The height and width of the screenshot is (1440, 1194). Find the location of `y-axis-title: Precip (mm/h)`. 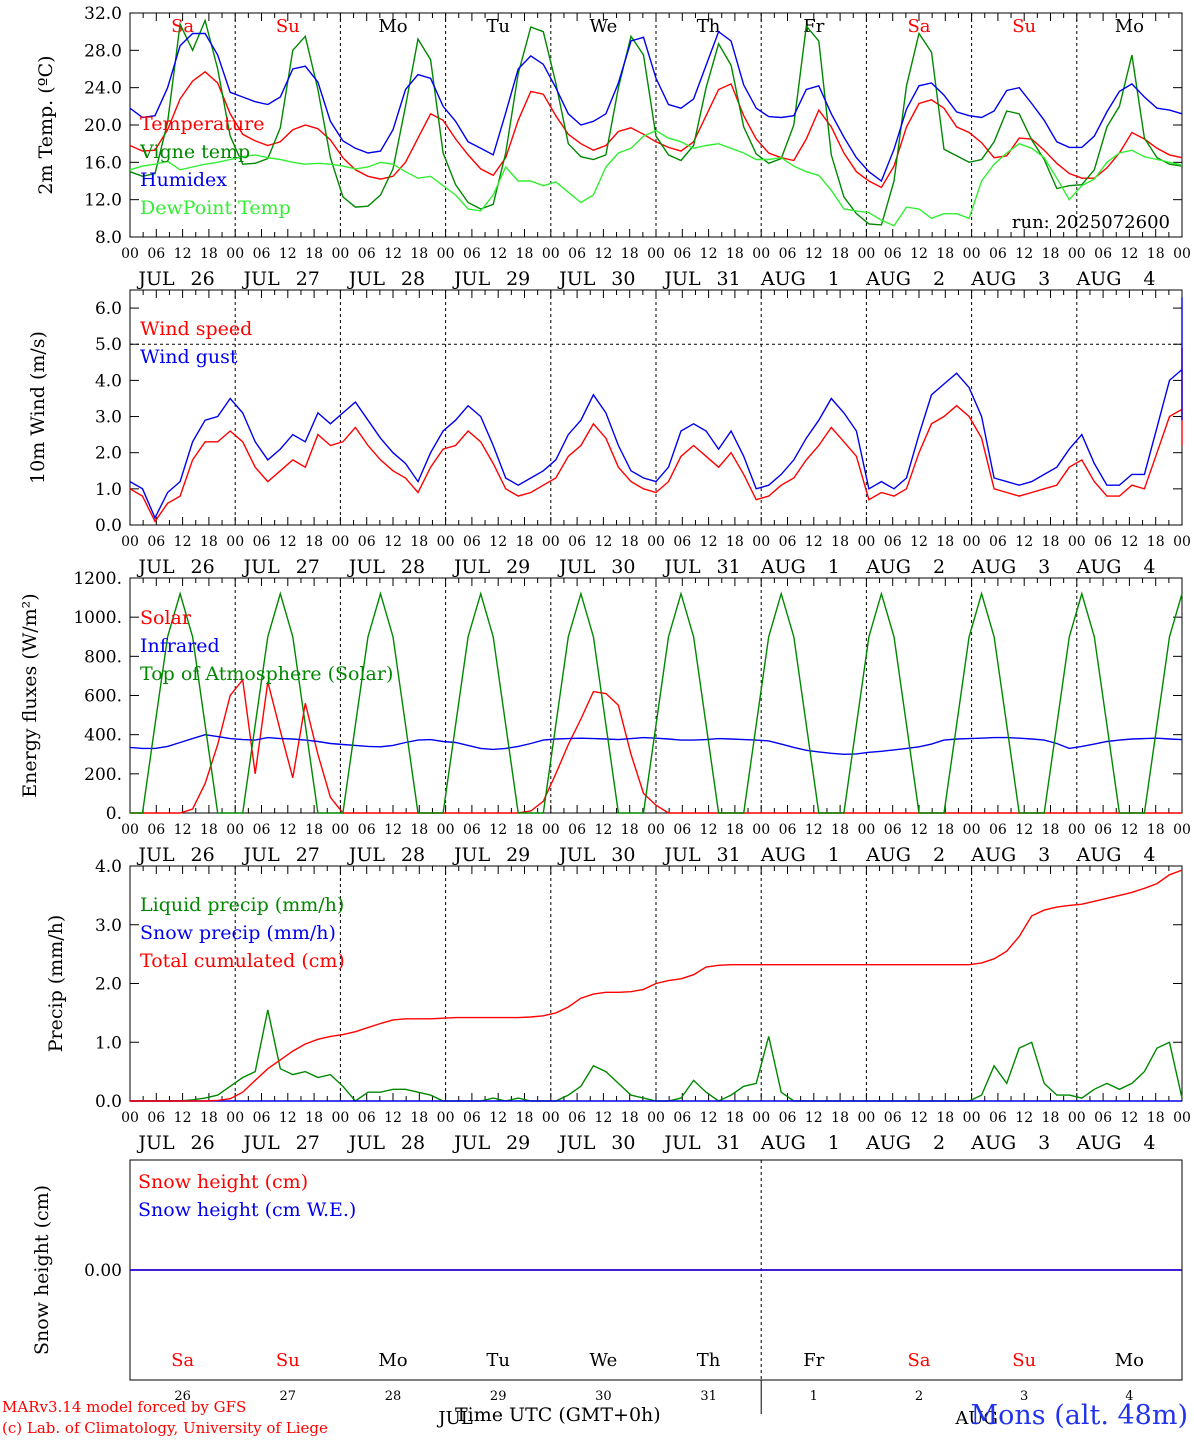

y-axis-title: Precip (mm/h) is located at coordinates (56, 984).